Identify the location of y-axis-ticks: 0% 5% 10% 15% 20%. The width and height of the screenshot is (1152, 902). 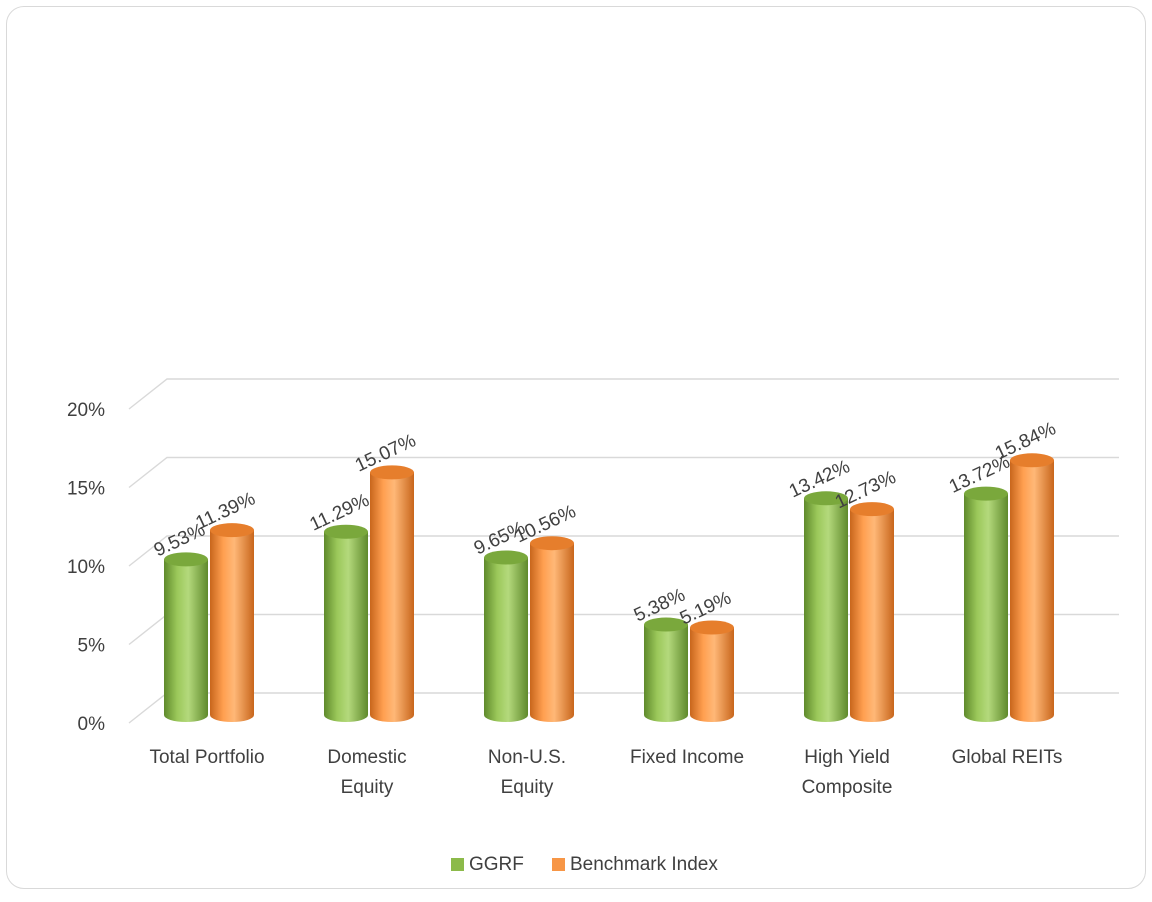
(86, 567).